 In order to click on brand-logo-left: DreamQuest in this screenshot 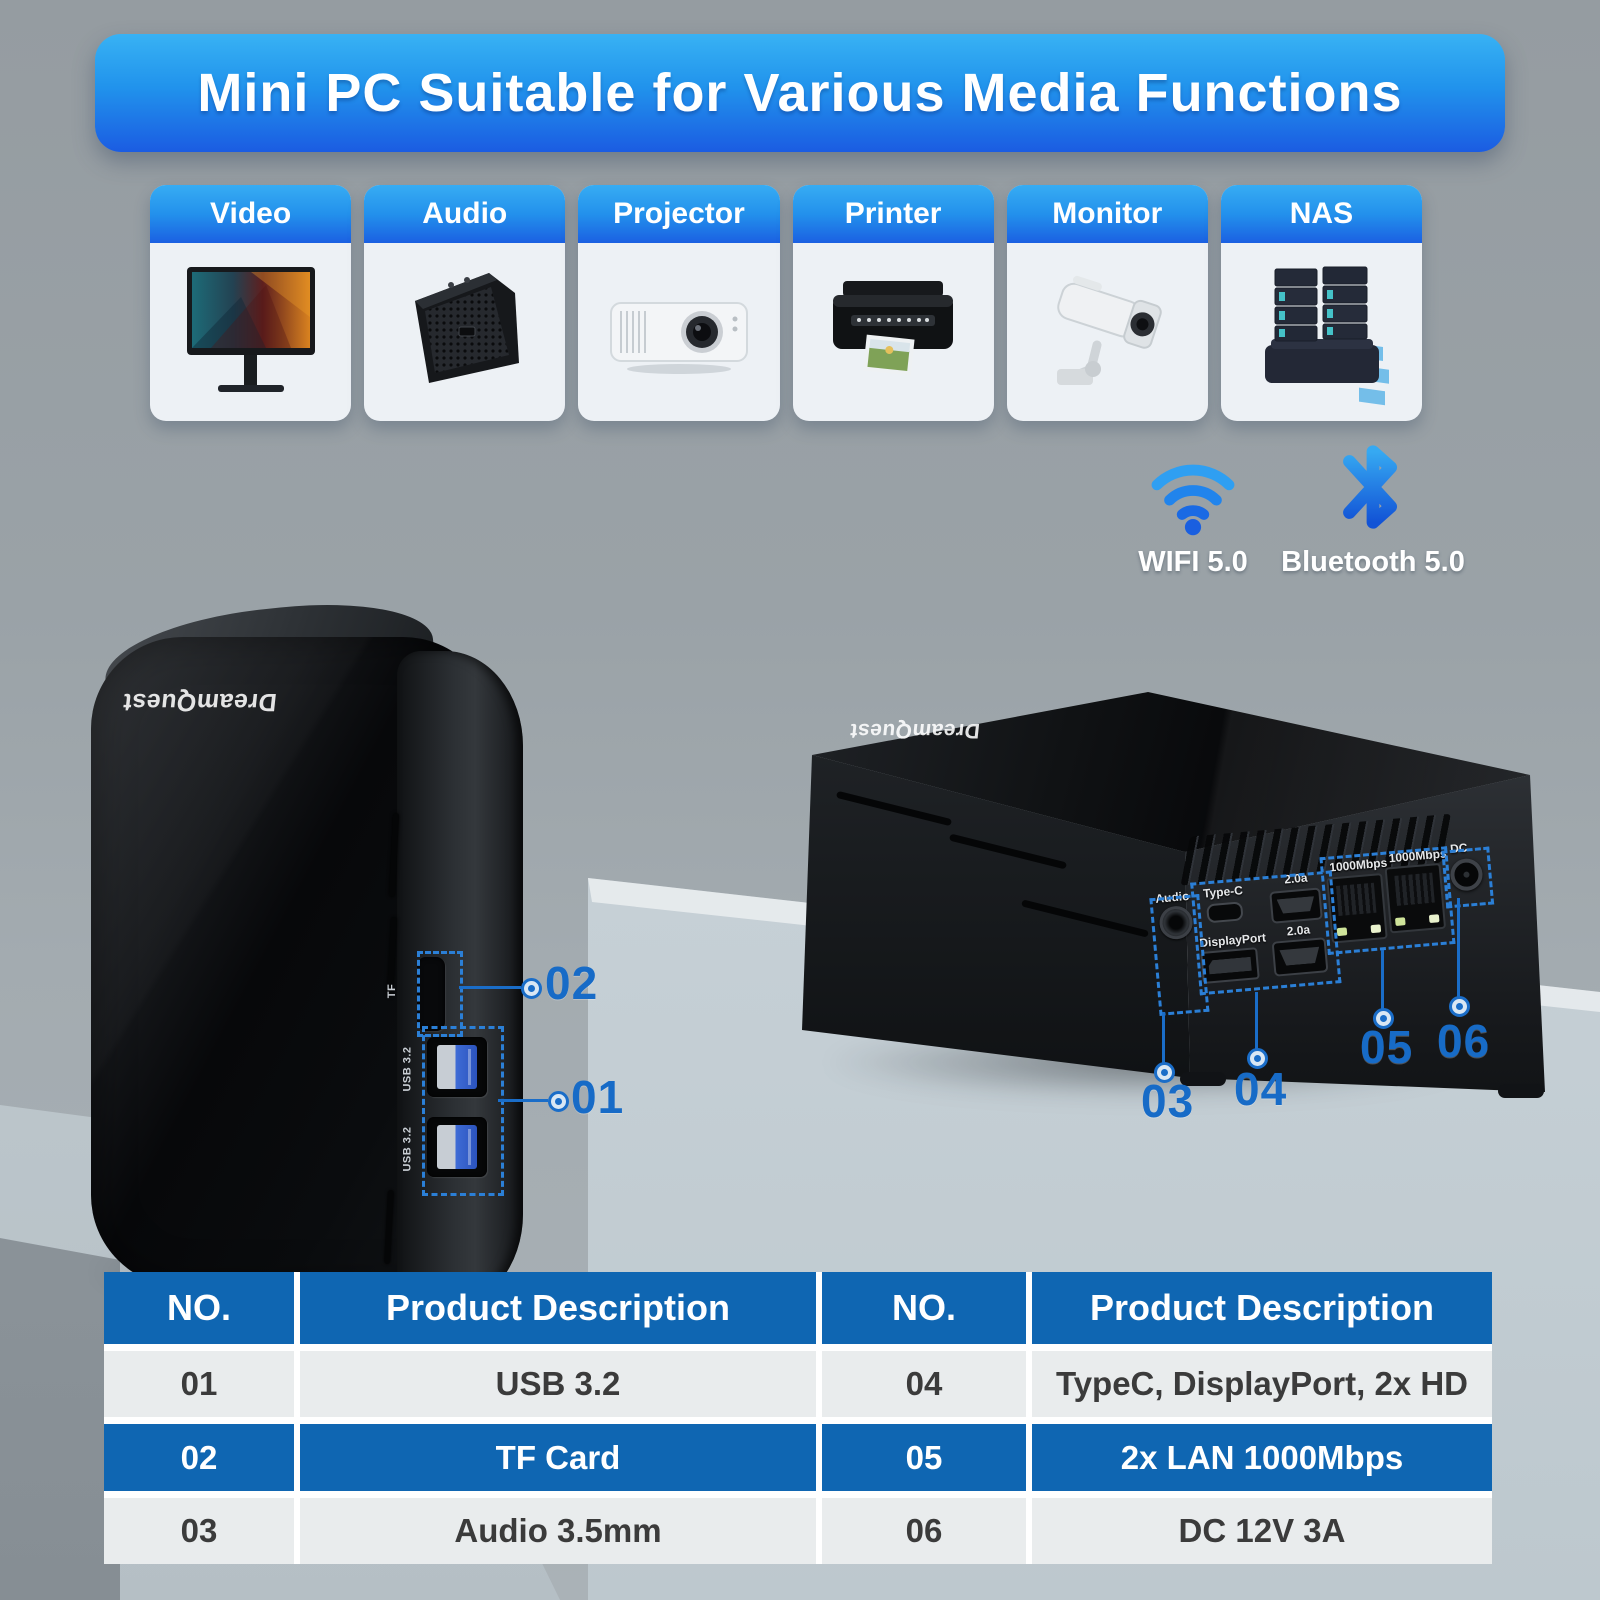, I will do `click(200, 702)`.